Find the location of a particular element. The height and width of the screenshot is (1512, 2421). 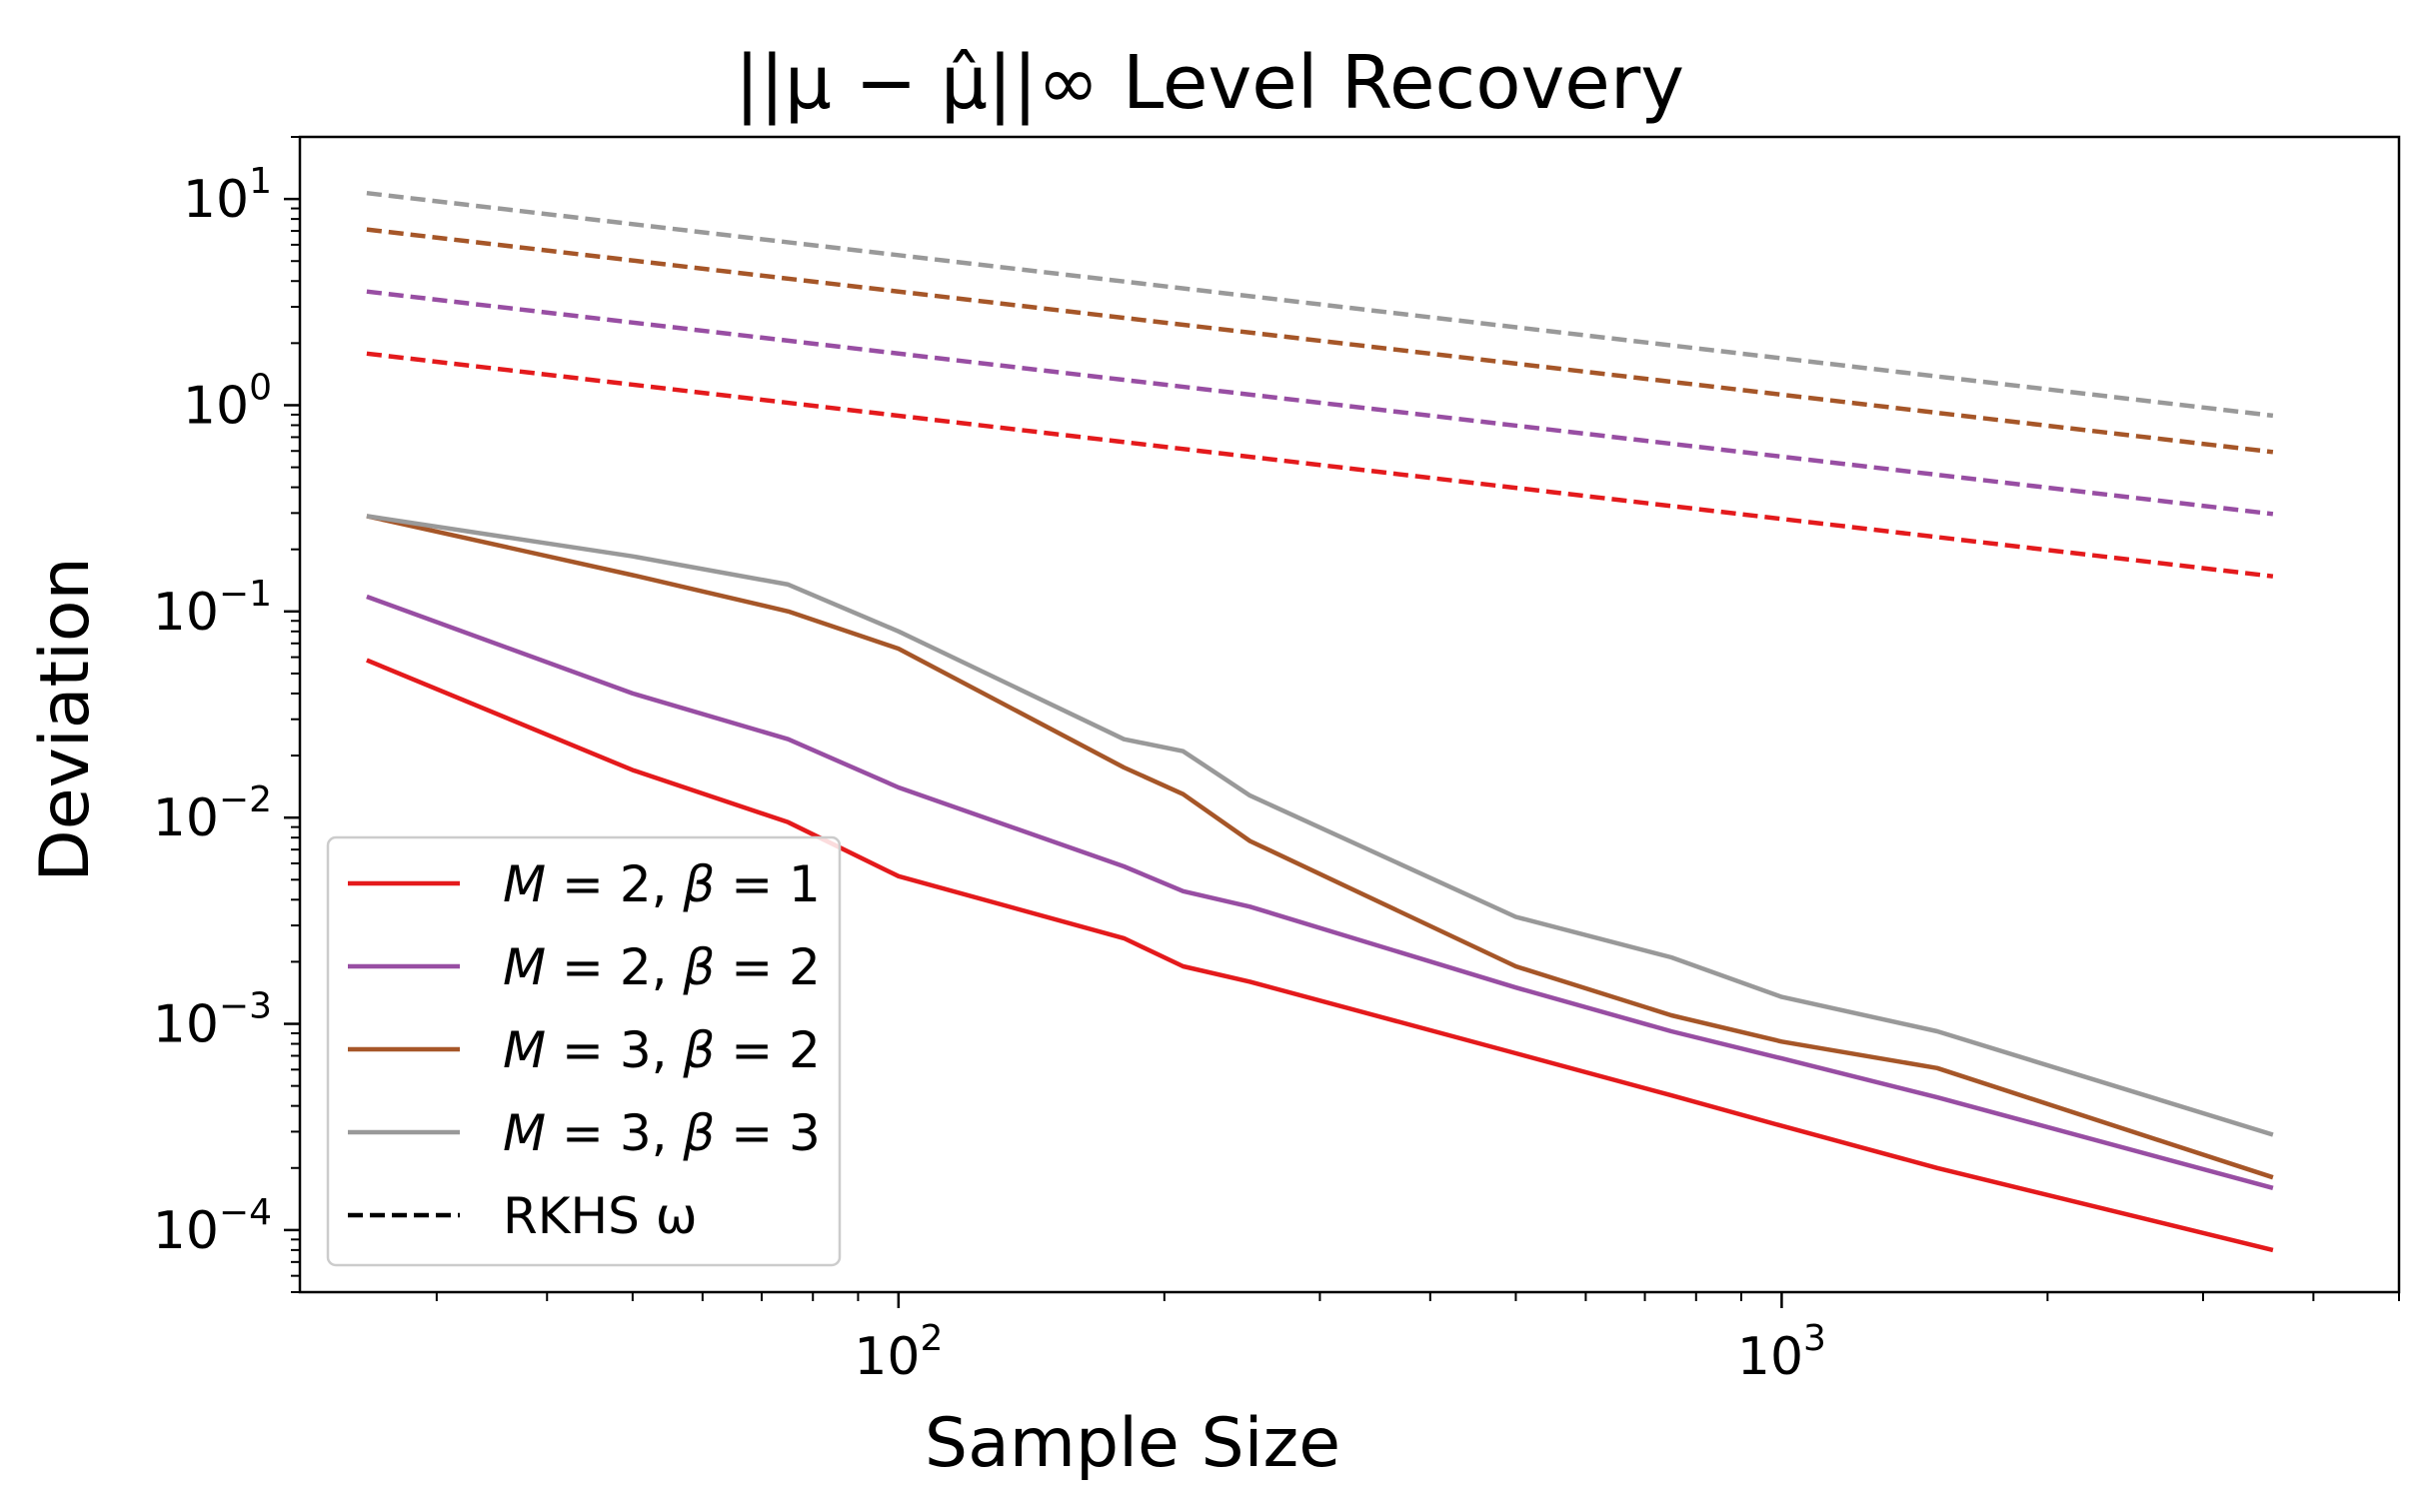

y-axis-label: Deviation is located at coordinates (66, 719).